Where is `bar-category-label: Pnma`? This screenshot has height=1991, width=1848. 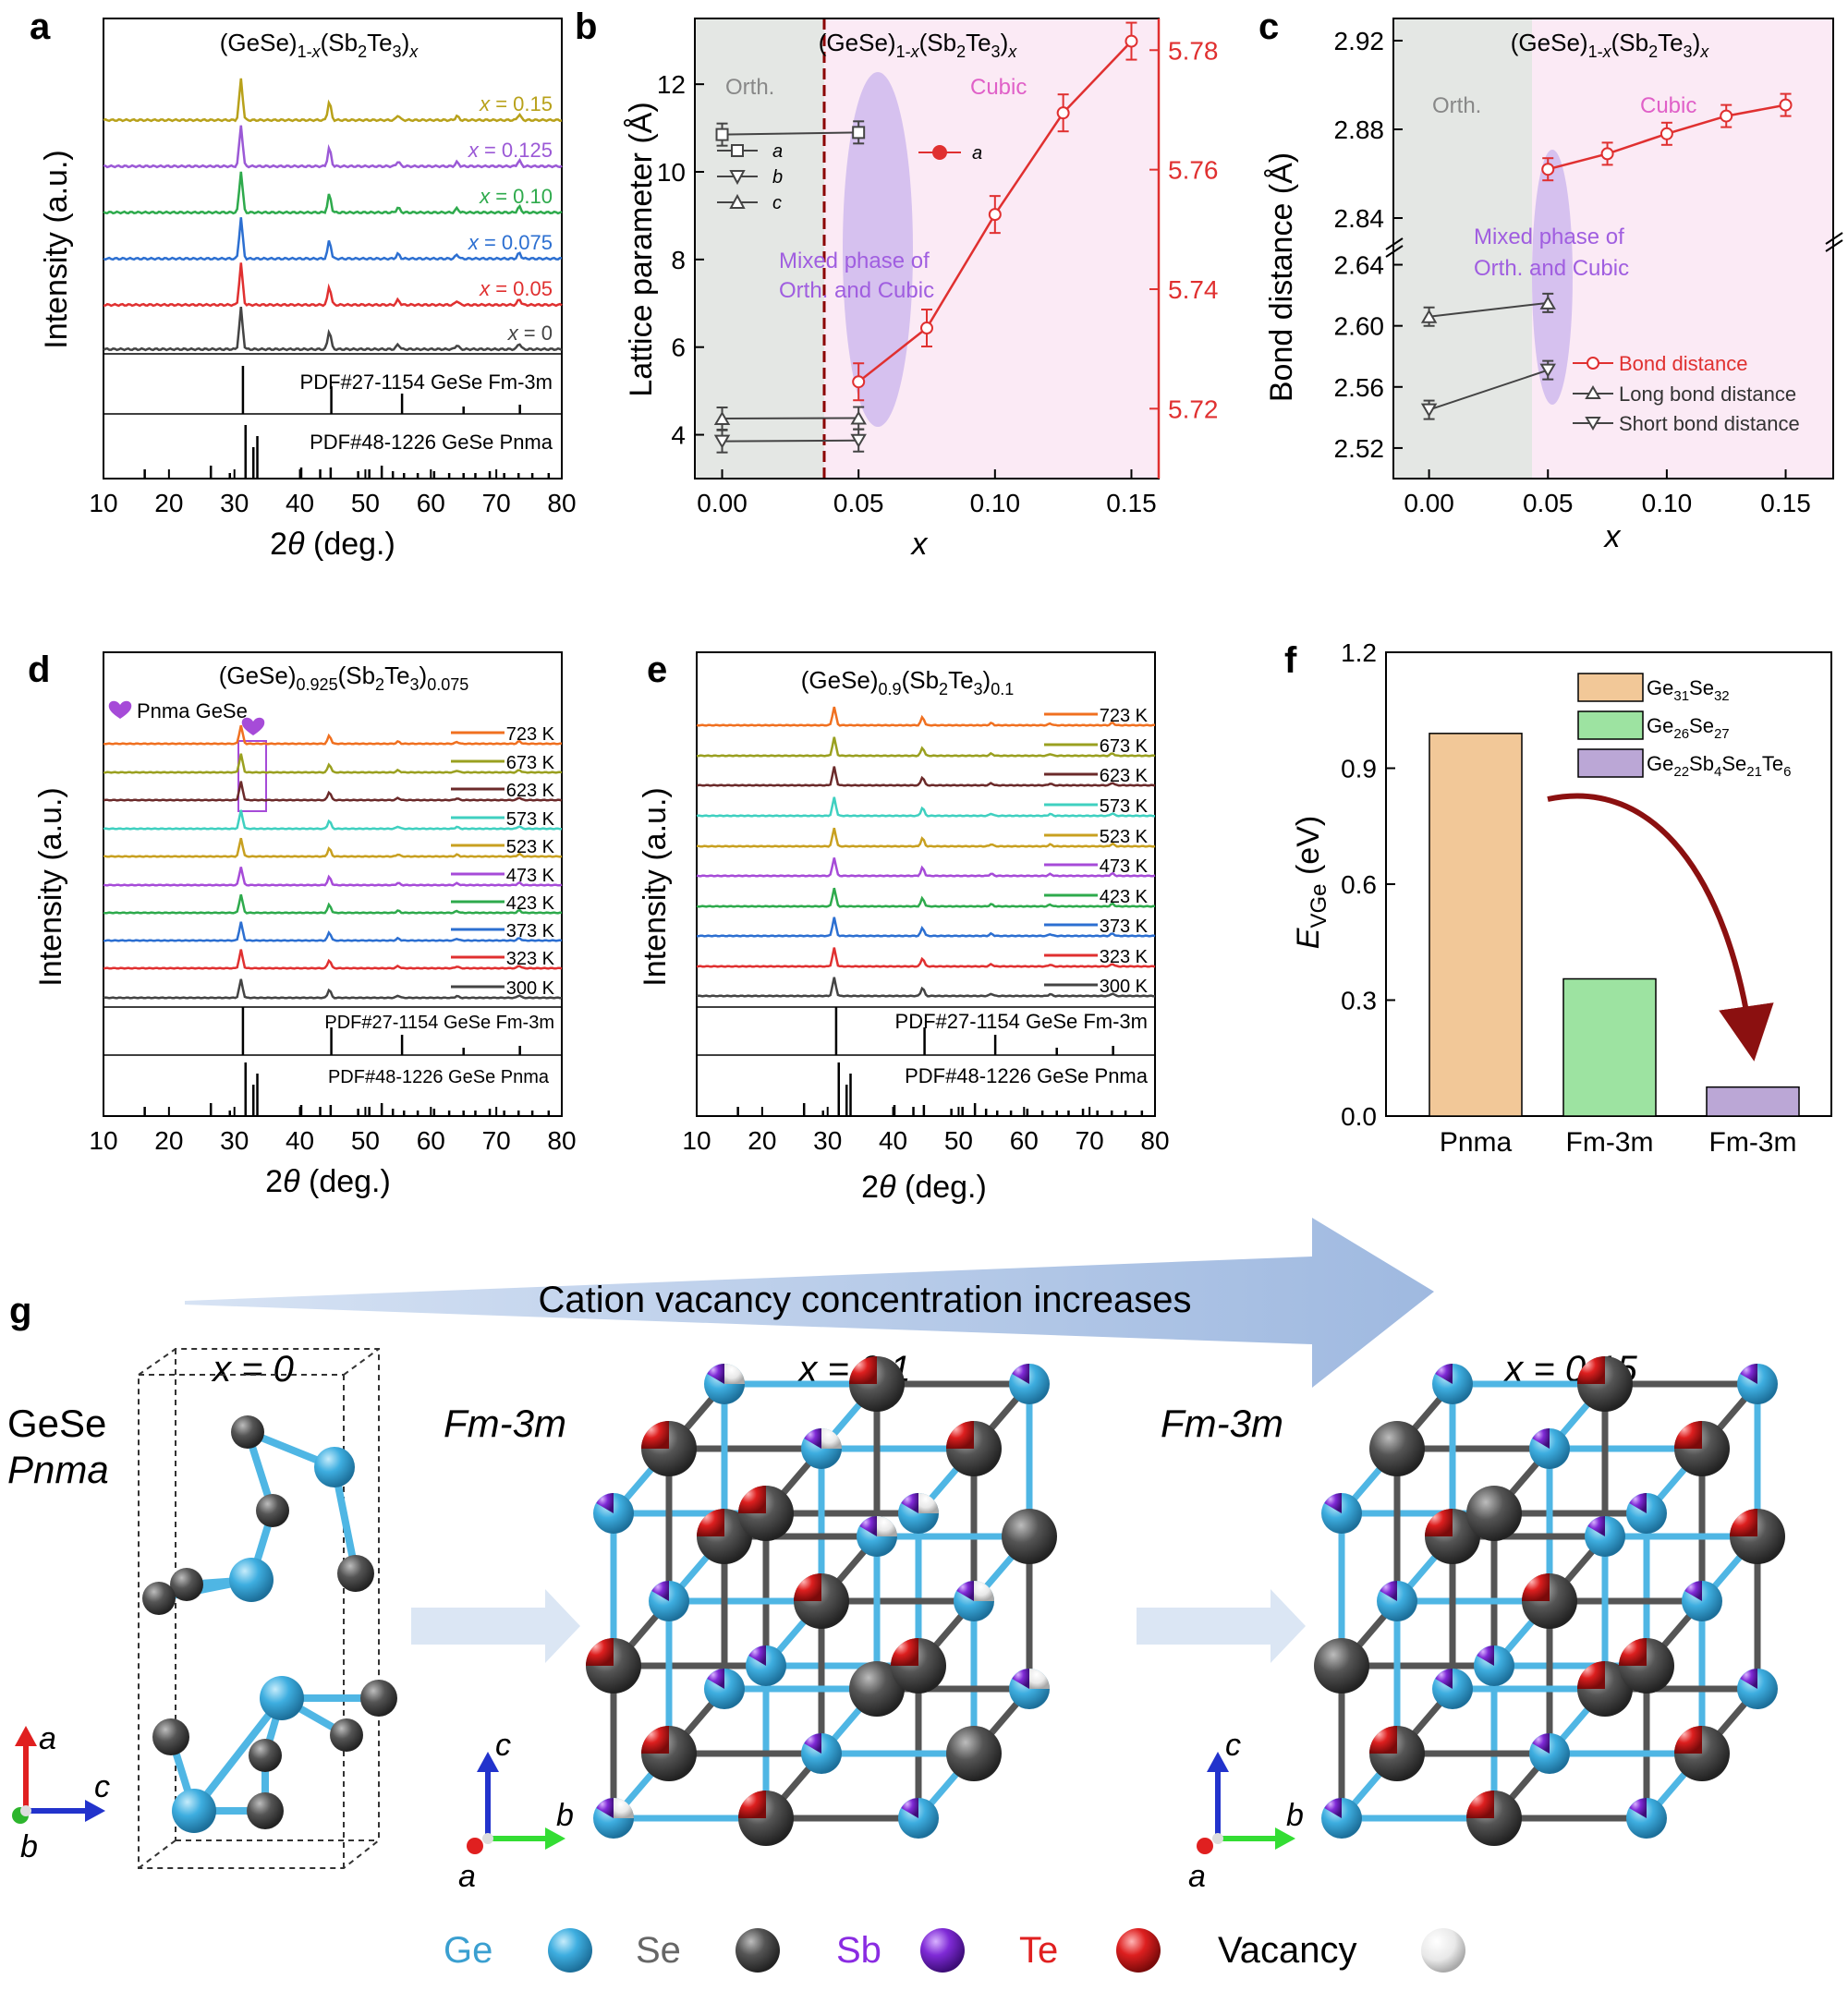
bar-category-label: Pnma is located at coordinates (1476, 1143).